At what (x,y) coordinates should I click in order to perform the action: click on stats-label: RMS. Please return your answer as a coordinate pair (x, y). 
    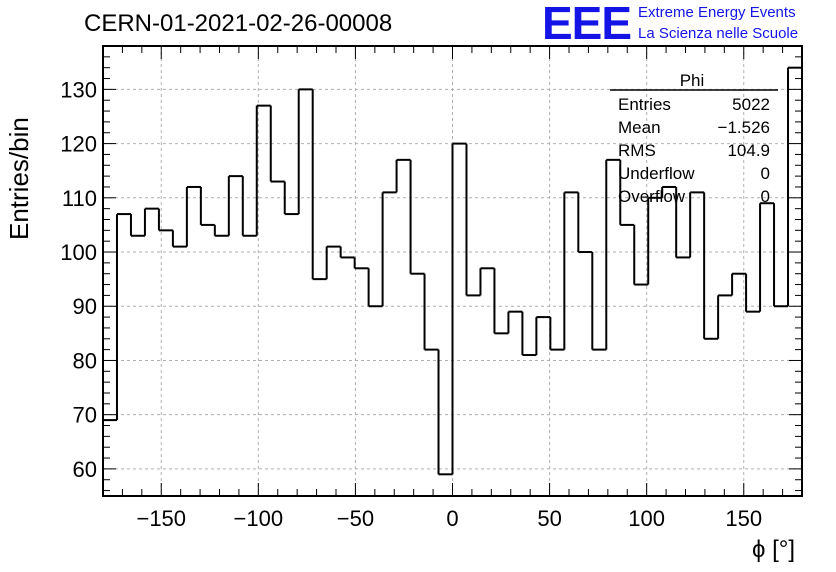
    Looking at the image, I should click on (637, 150).